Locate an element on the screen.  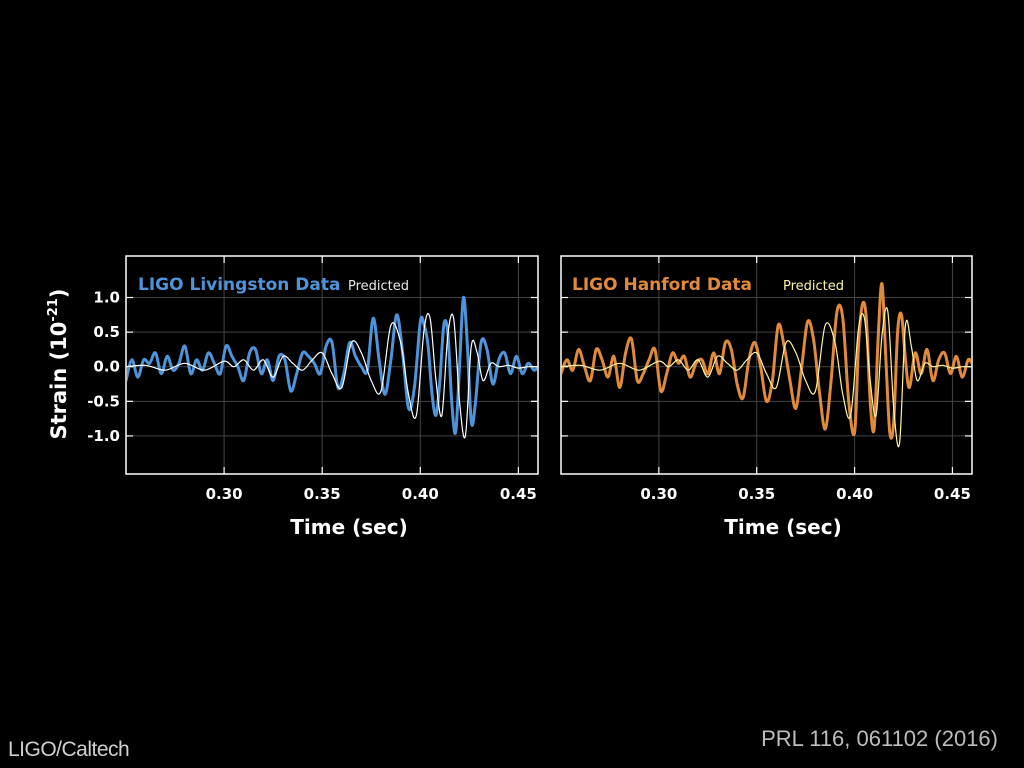
citation-prl: PRL 116, 061102 (2016) is located at coordinates (879, 738).